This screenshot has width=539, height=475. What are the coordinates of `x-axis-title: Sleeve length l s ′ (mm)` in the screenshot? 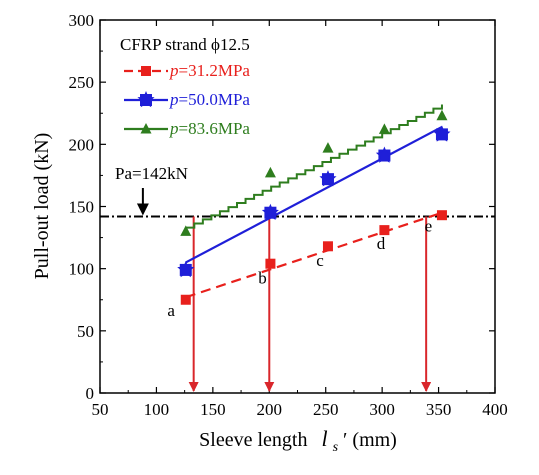 It's located at (298, 441).